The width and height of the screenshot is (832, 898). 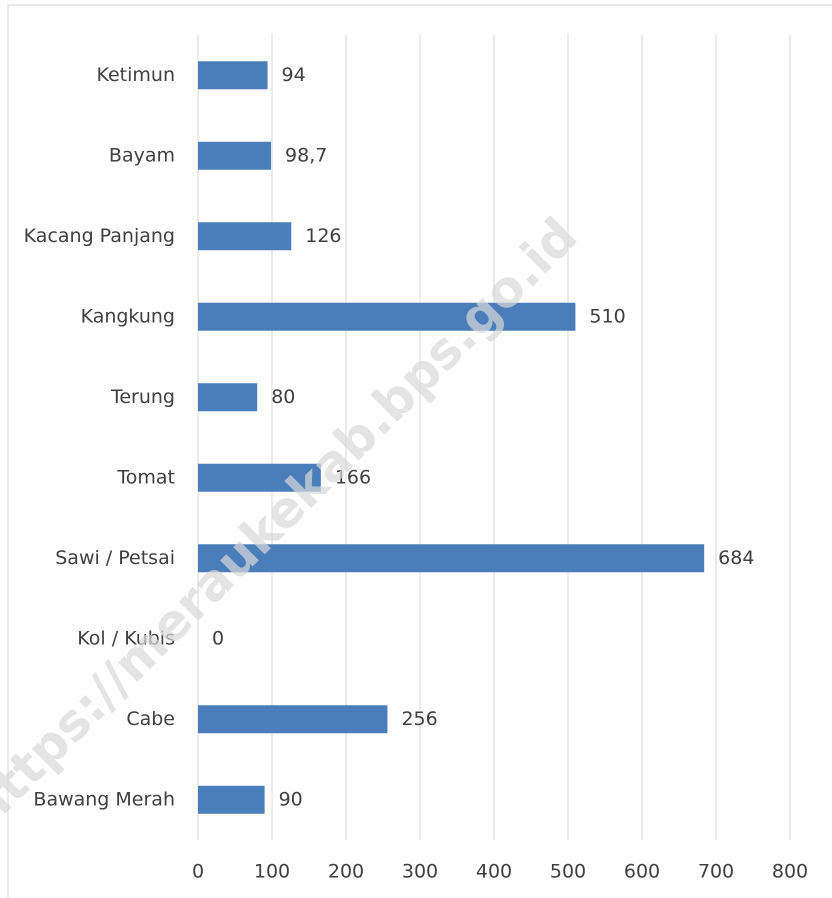 I want to click on y-tick-label: Kacang Panjang, so click(x=99, y=236).